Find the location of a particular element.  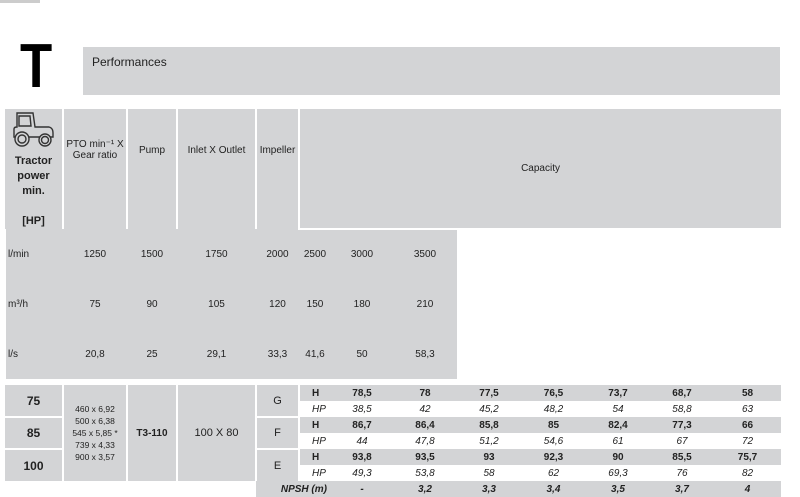

value-hp: 54 is located at coordinates (618, 409).